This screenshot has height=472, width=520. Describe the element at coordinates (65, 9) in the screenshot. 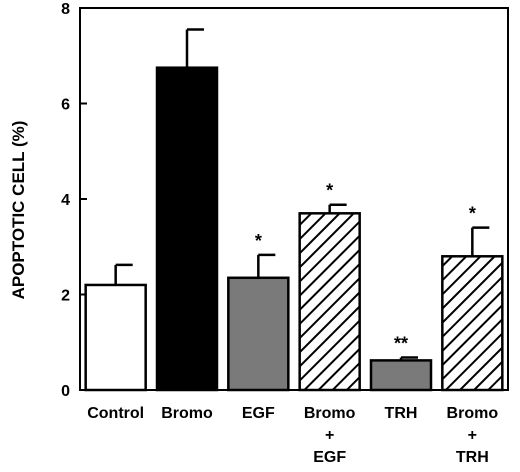

I see `y-tick-label: 8` at that location.